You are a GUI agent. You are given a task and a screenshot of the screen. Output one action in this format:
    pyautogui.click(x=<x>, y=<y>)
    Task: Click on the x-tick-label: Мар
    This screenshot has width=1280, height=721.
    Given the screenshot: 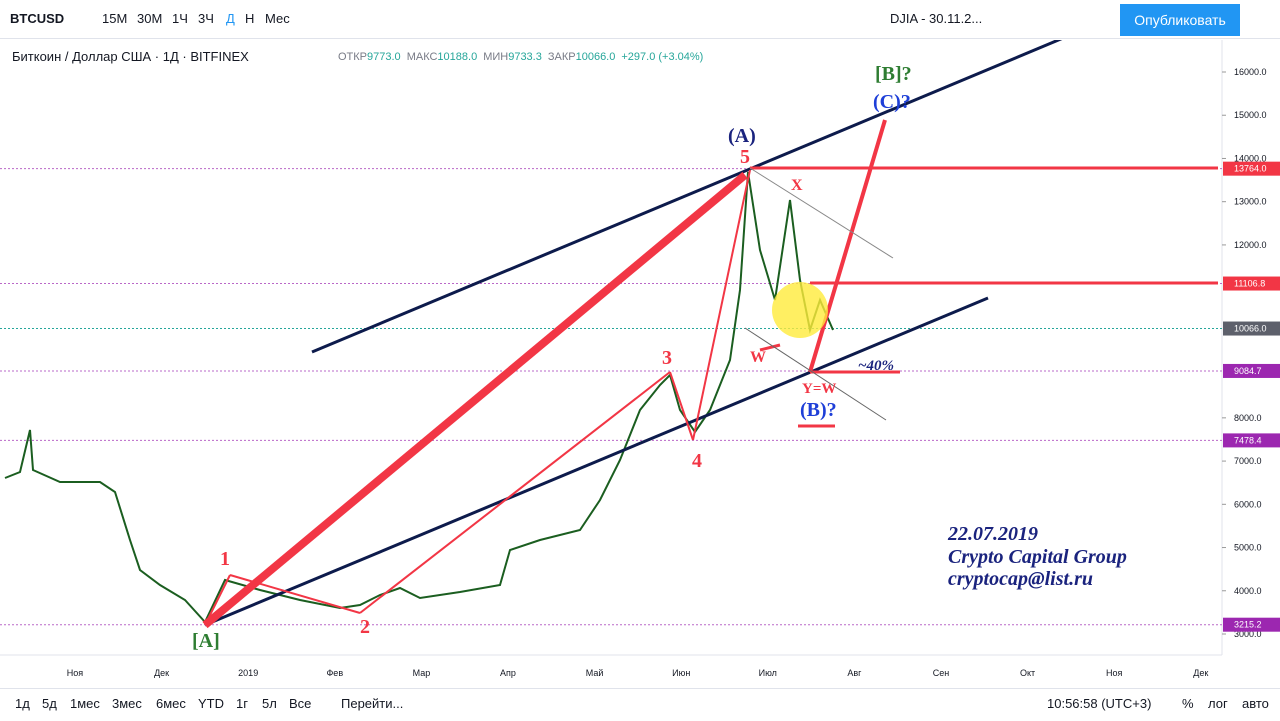 What is the action you would take?
    pyautogui.click(x=422, y=673)
    